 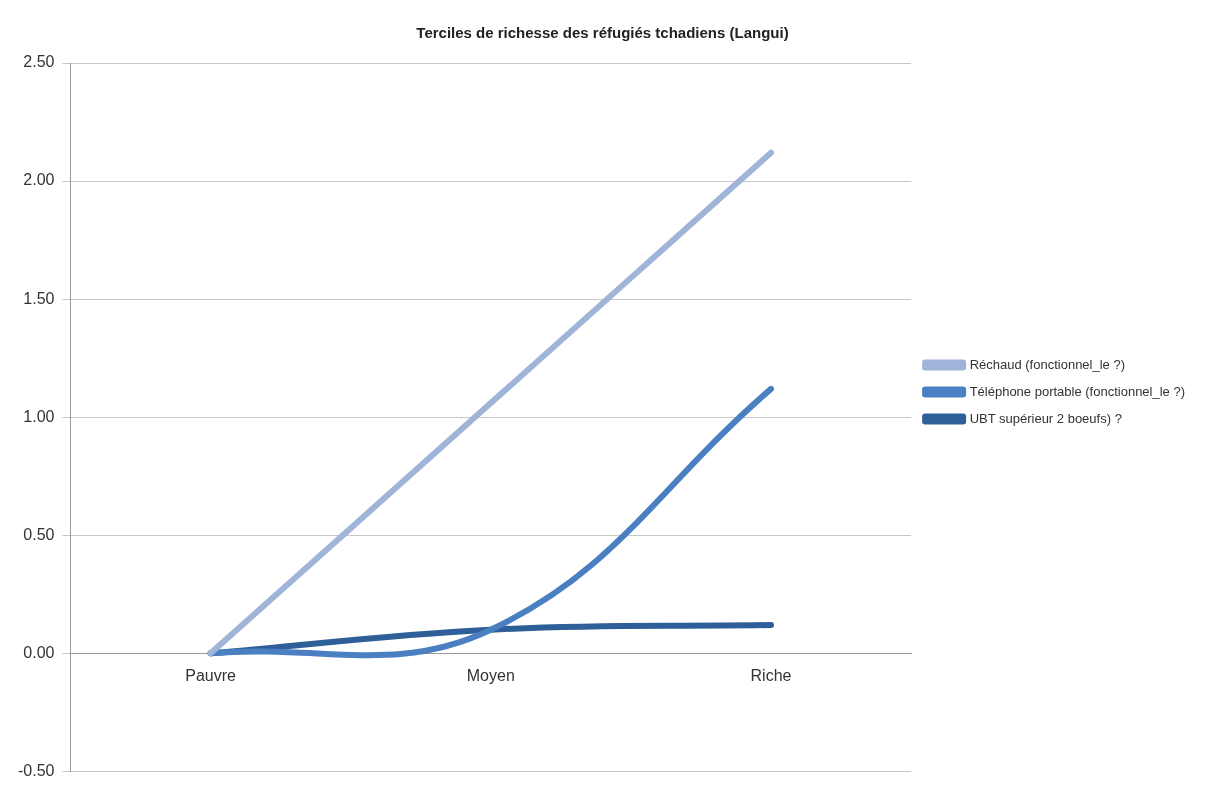 I want to click on y-tick-label: 0.00, so click(x=39, y=652).